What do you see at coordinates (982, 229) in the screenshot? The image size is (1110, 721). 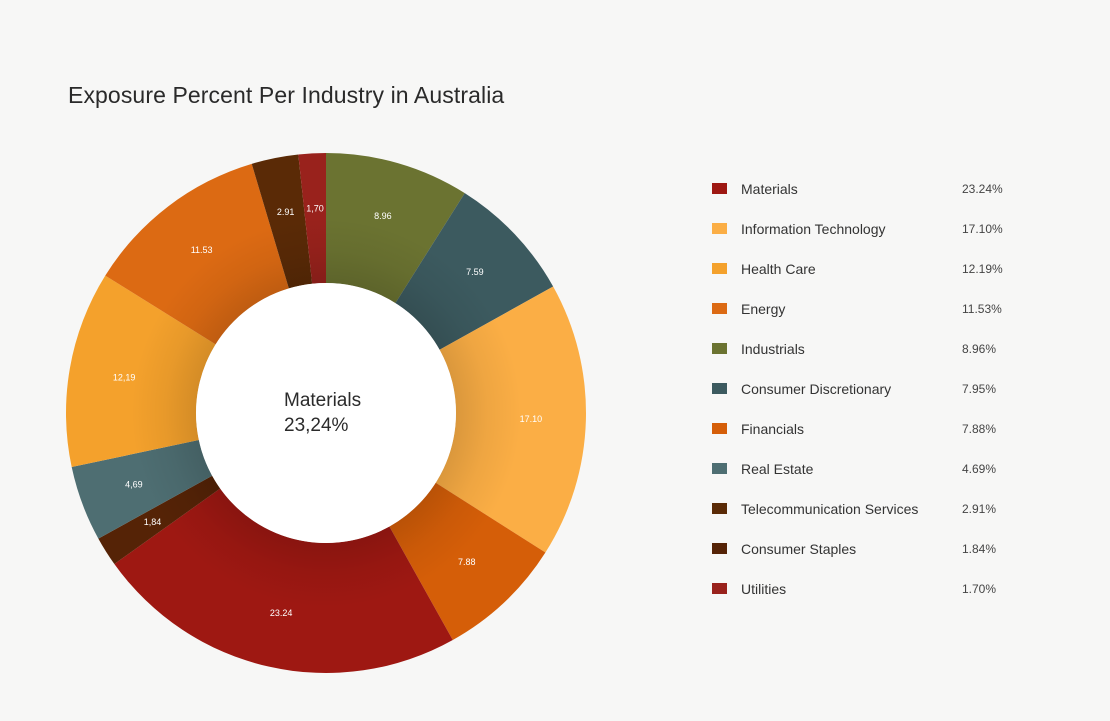 I see `legend-value: 17.10%` at bounding box center [982, 229].